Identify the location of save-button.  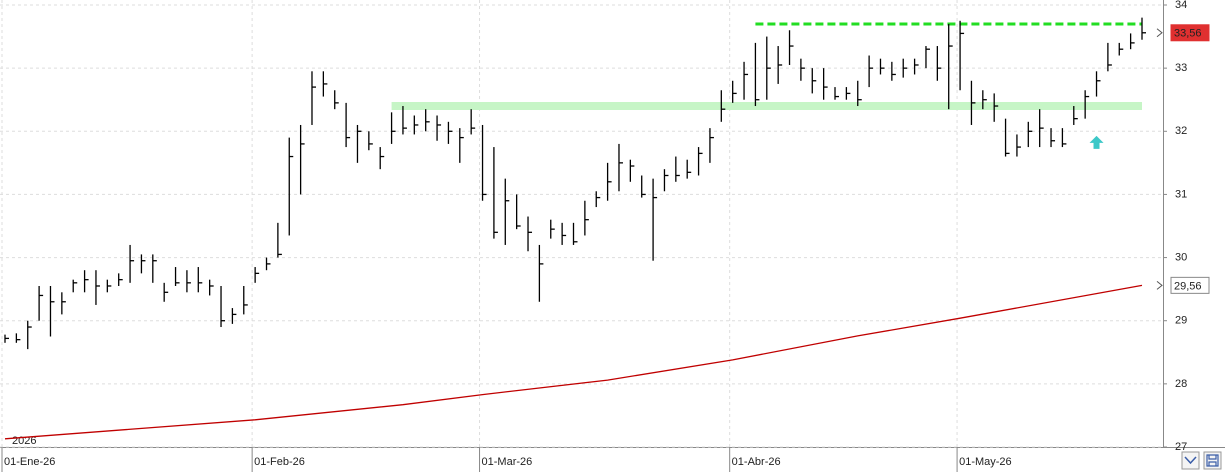
(1212, 460).